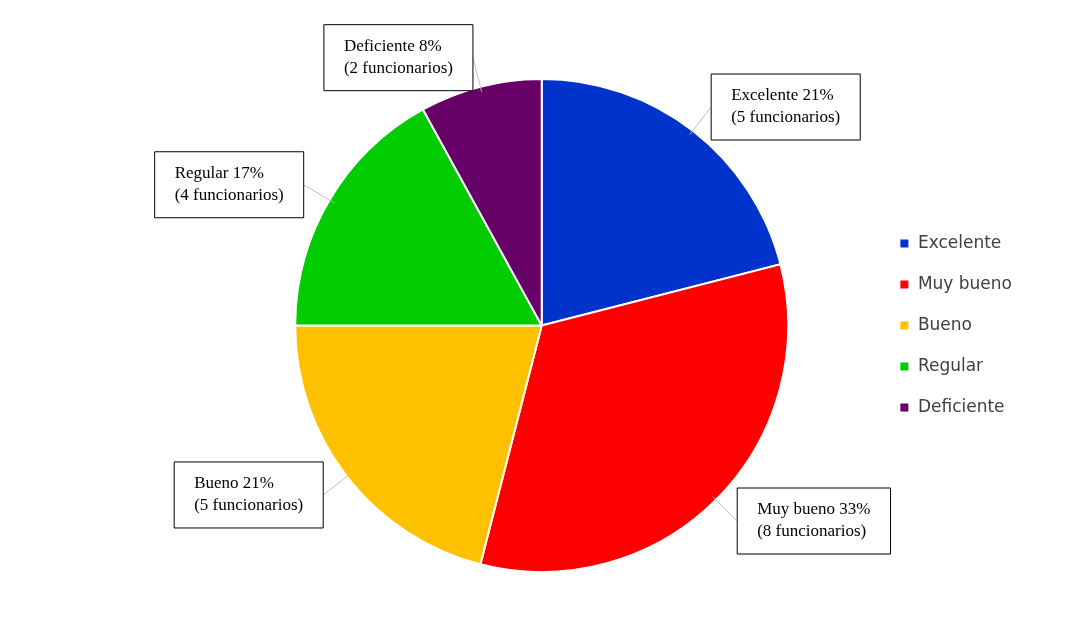  What do you see at coordinates (398, 57) in the screenshot?
I see `data-label: Deficiente 8% (2 funcionarios)` at bounding box center [398, 57].